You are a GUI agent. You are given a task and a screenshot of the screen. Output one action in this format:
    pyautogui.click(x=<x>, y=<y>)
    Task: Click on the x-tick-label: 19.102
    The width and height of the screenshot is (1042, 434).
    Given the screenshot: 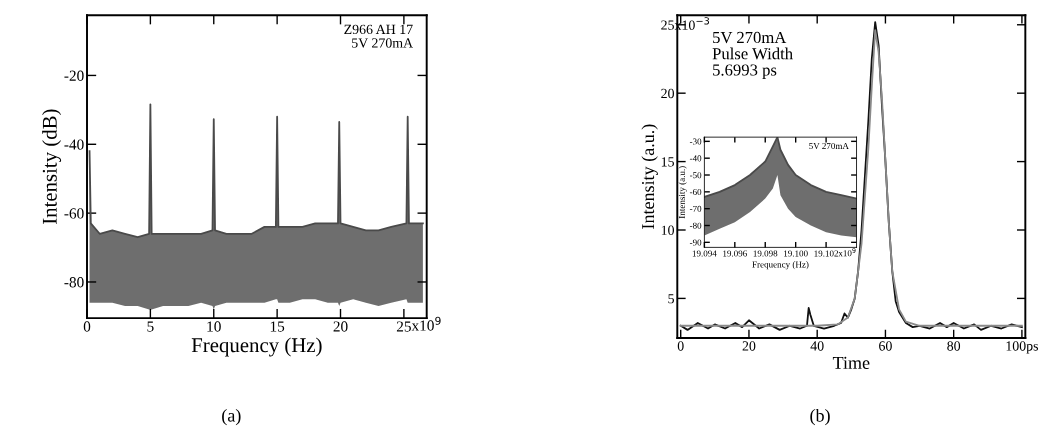 What is the action you would take?
    pyautogui.click(x=826, y=253)
    